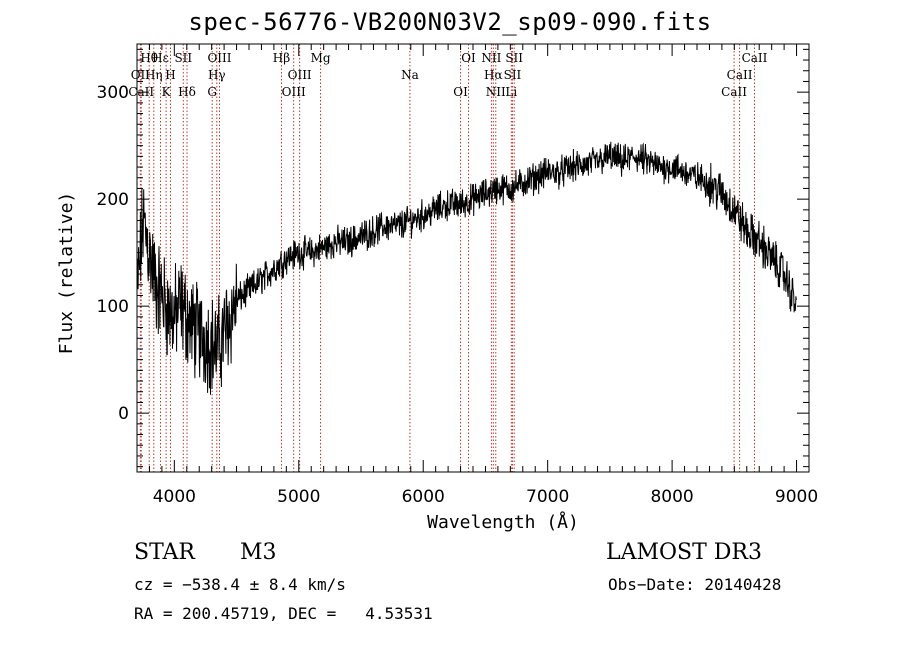 Image resolution: width=900 pixels, height=649 pixels. Describe the element at coordinates (468, 58) in the screenshot. I see `line-label-18: OI` at that location.